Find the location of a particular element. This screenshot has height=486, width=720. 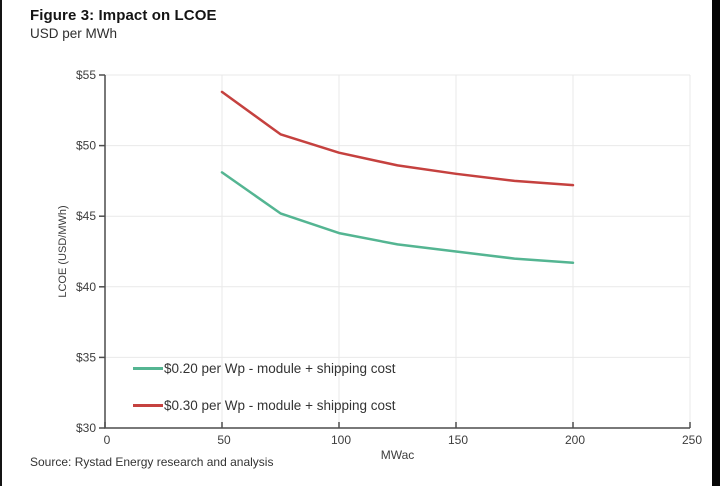

left-edge-bar is located at coordinates (1, 243).